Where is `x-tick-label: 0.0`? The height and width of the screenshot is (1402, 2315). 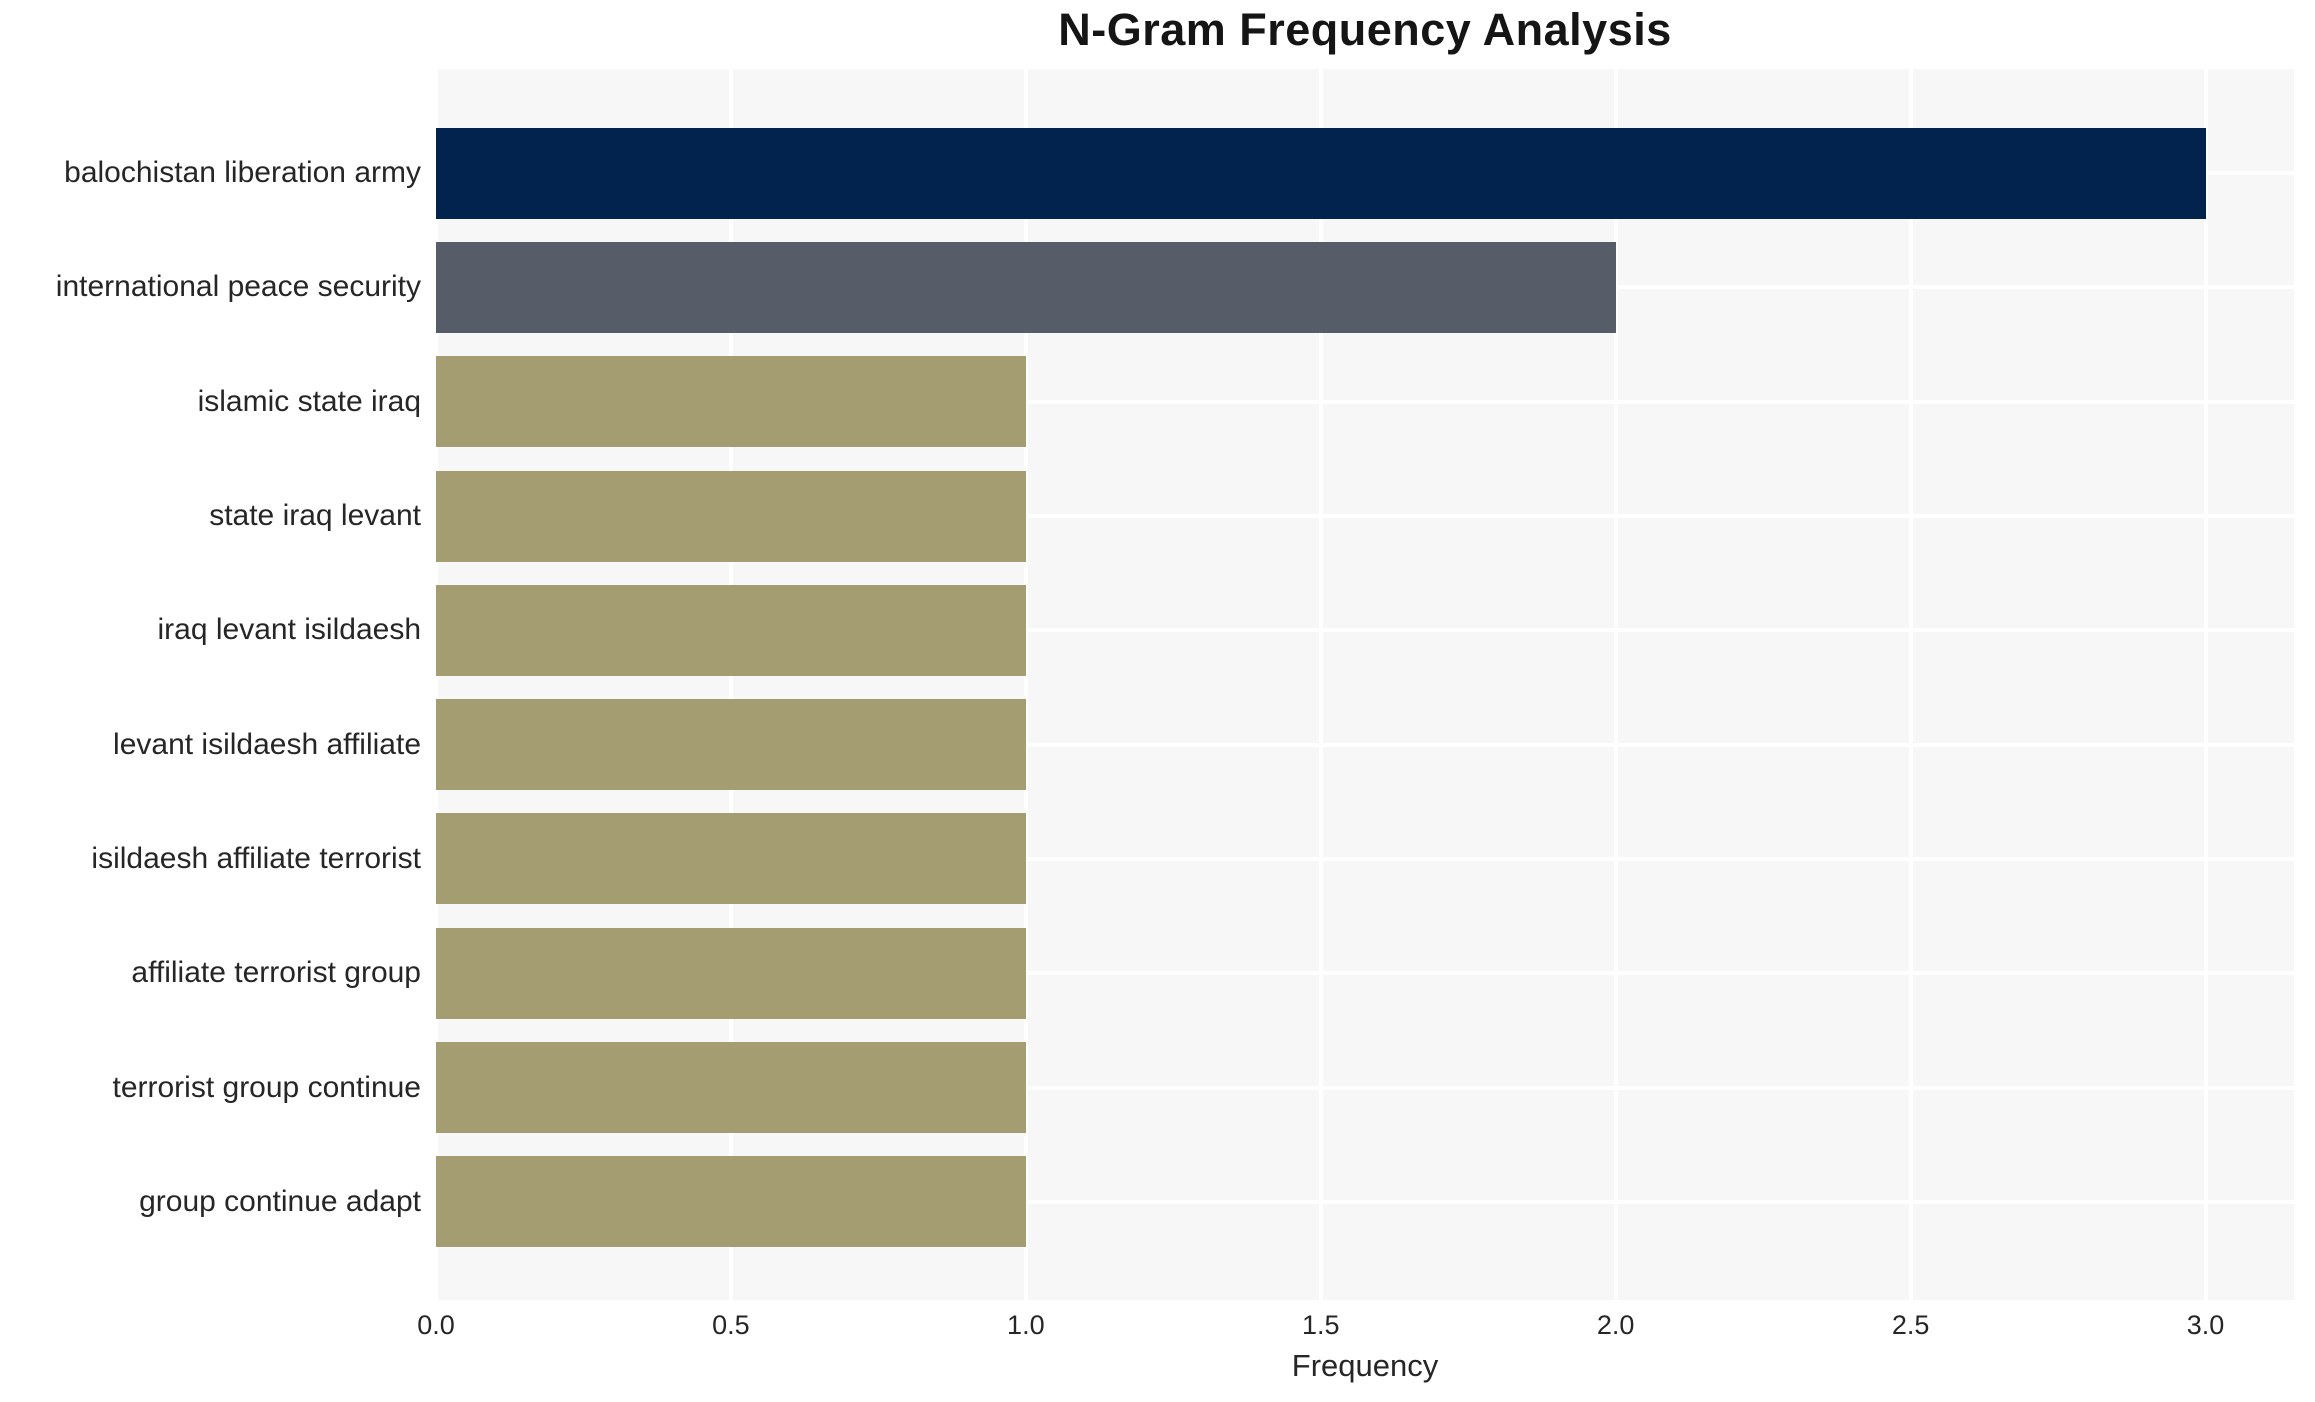 x-tick-label: 0.0 is located at coordinates (436, 1325).